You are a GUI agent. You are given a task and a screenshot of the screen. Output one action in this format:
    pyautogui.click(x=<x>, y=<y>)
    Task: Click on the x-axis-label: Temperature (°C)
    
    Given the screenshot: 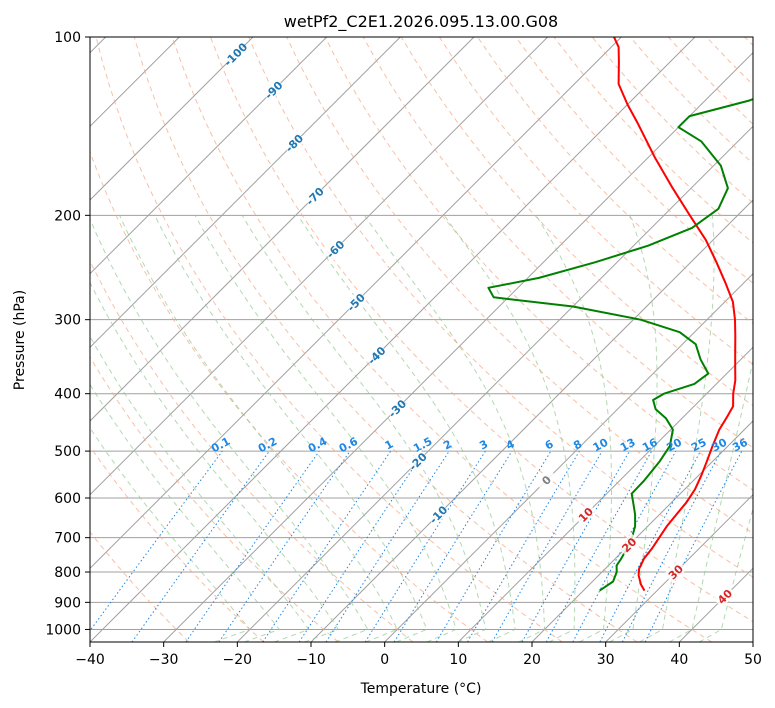 What is the action you would take?
    pyautogui.click(x=421, y=689)
    